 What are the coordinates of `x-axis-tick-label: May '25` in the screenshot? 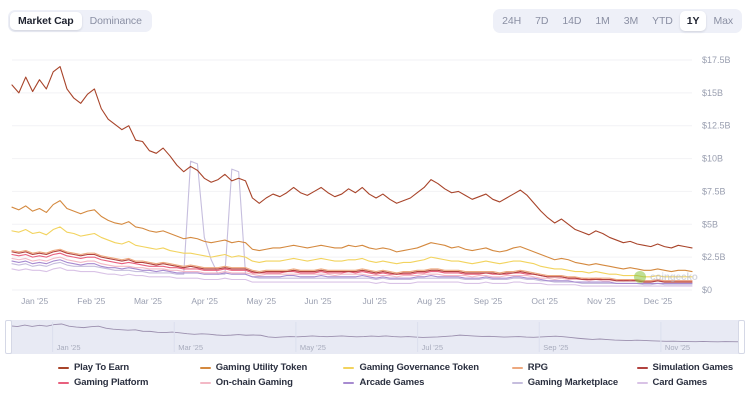 It's located at (262, 301).